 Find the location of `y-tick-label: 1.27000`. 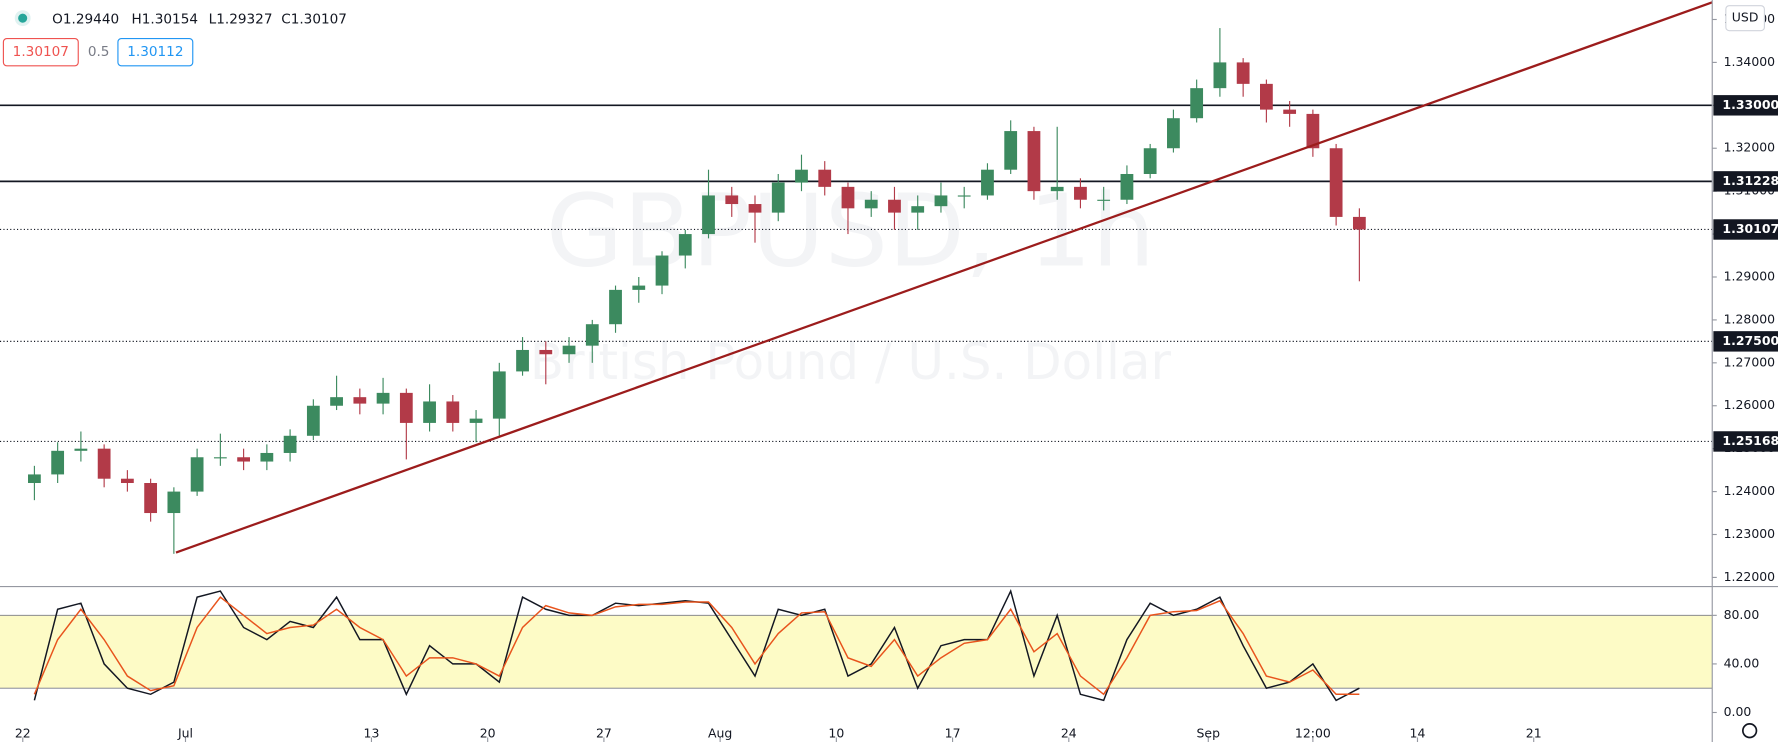

y-tick-label: 1.27000 is located at coordinates (1750, 361).